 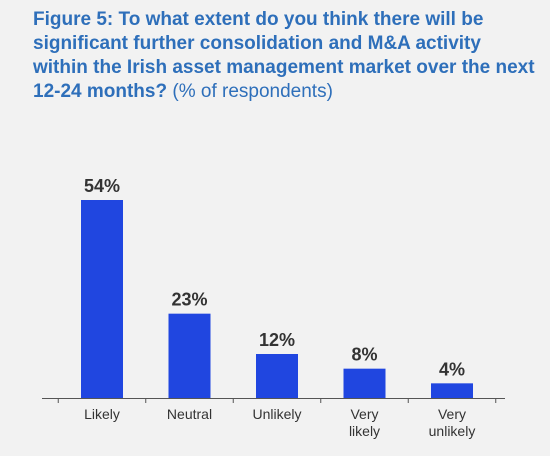 What do you see at coordinates (189, 300) in the screenshot?
I see `value-label-neutral: 23%` at bounding box center [189, 300].